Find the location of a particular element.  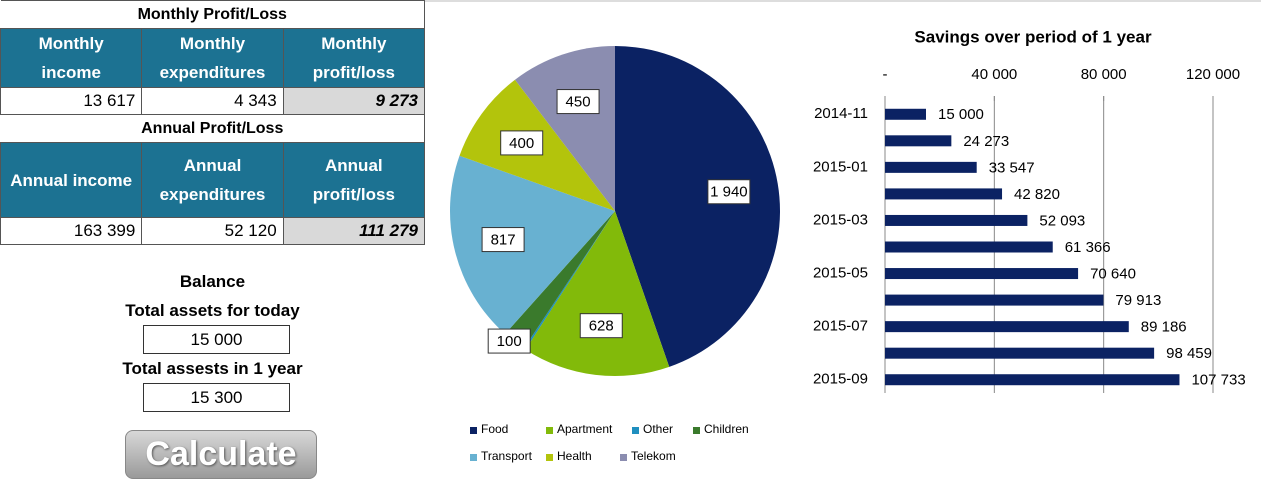

x-tick-label: - is located at coordinates (885, 74).